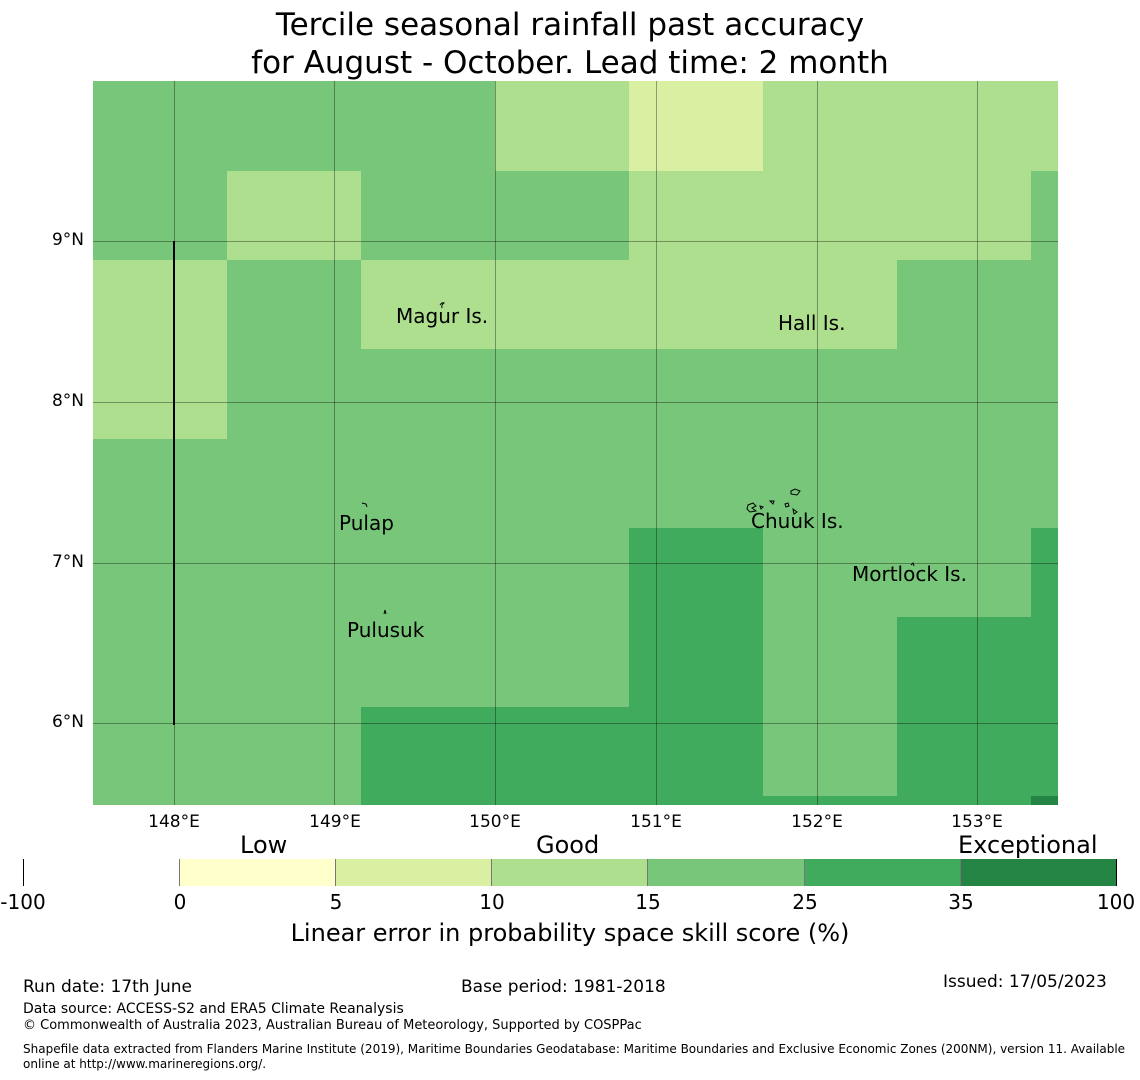 This screenshot has height=1080, width=1140. Describe the element at coordinates (67, 722) in the screenshot. I see `lat-tick-label: 6°N` at that location.